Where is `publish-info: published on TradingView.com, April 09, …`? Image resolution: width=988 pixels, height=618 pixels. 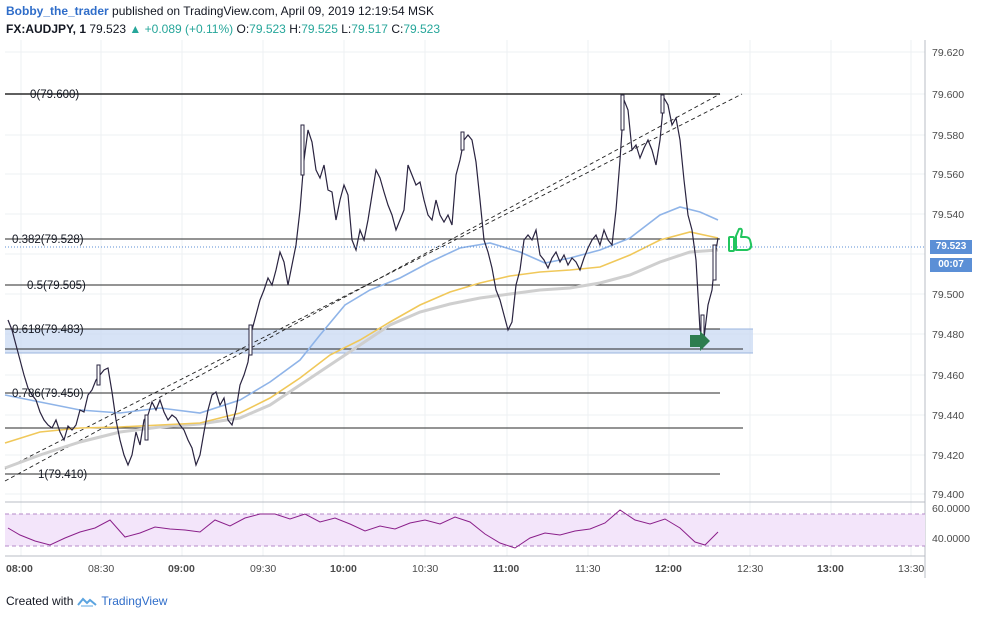
publish-info: published on TradingView.com, April 09, … is located at coordinates (273, 11).